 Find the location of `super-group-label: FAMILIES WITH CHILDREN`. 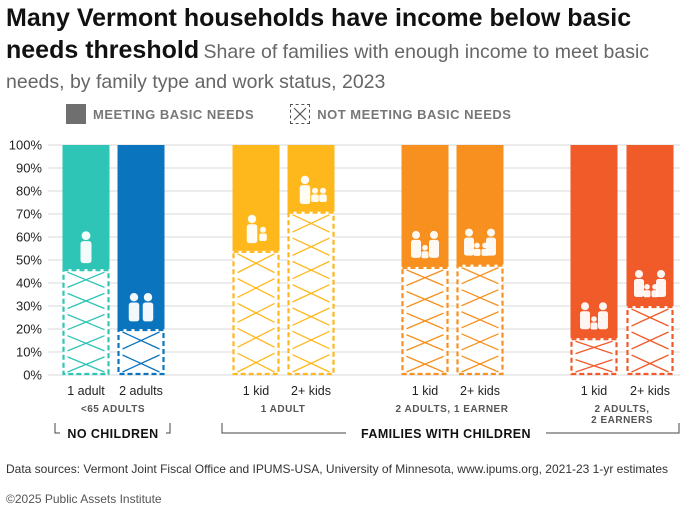

super-group-label: FAMILIES WITH CHILDREN is located at coordinates (446, 434).